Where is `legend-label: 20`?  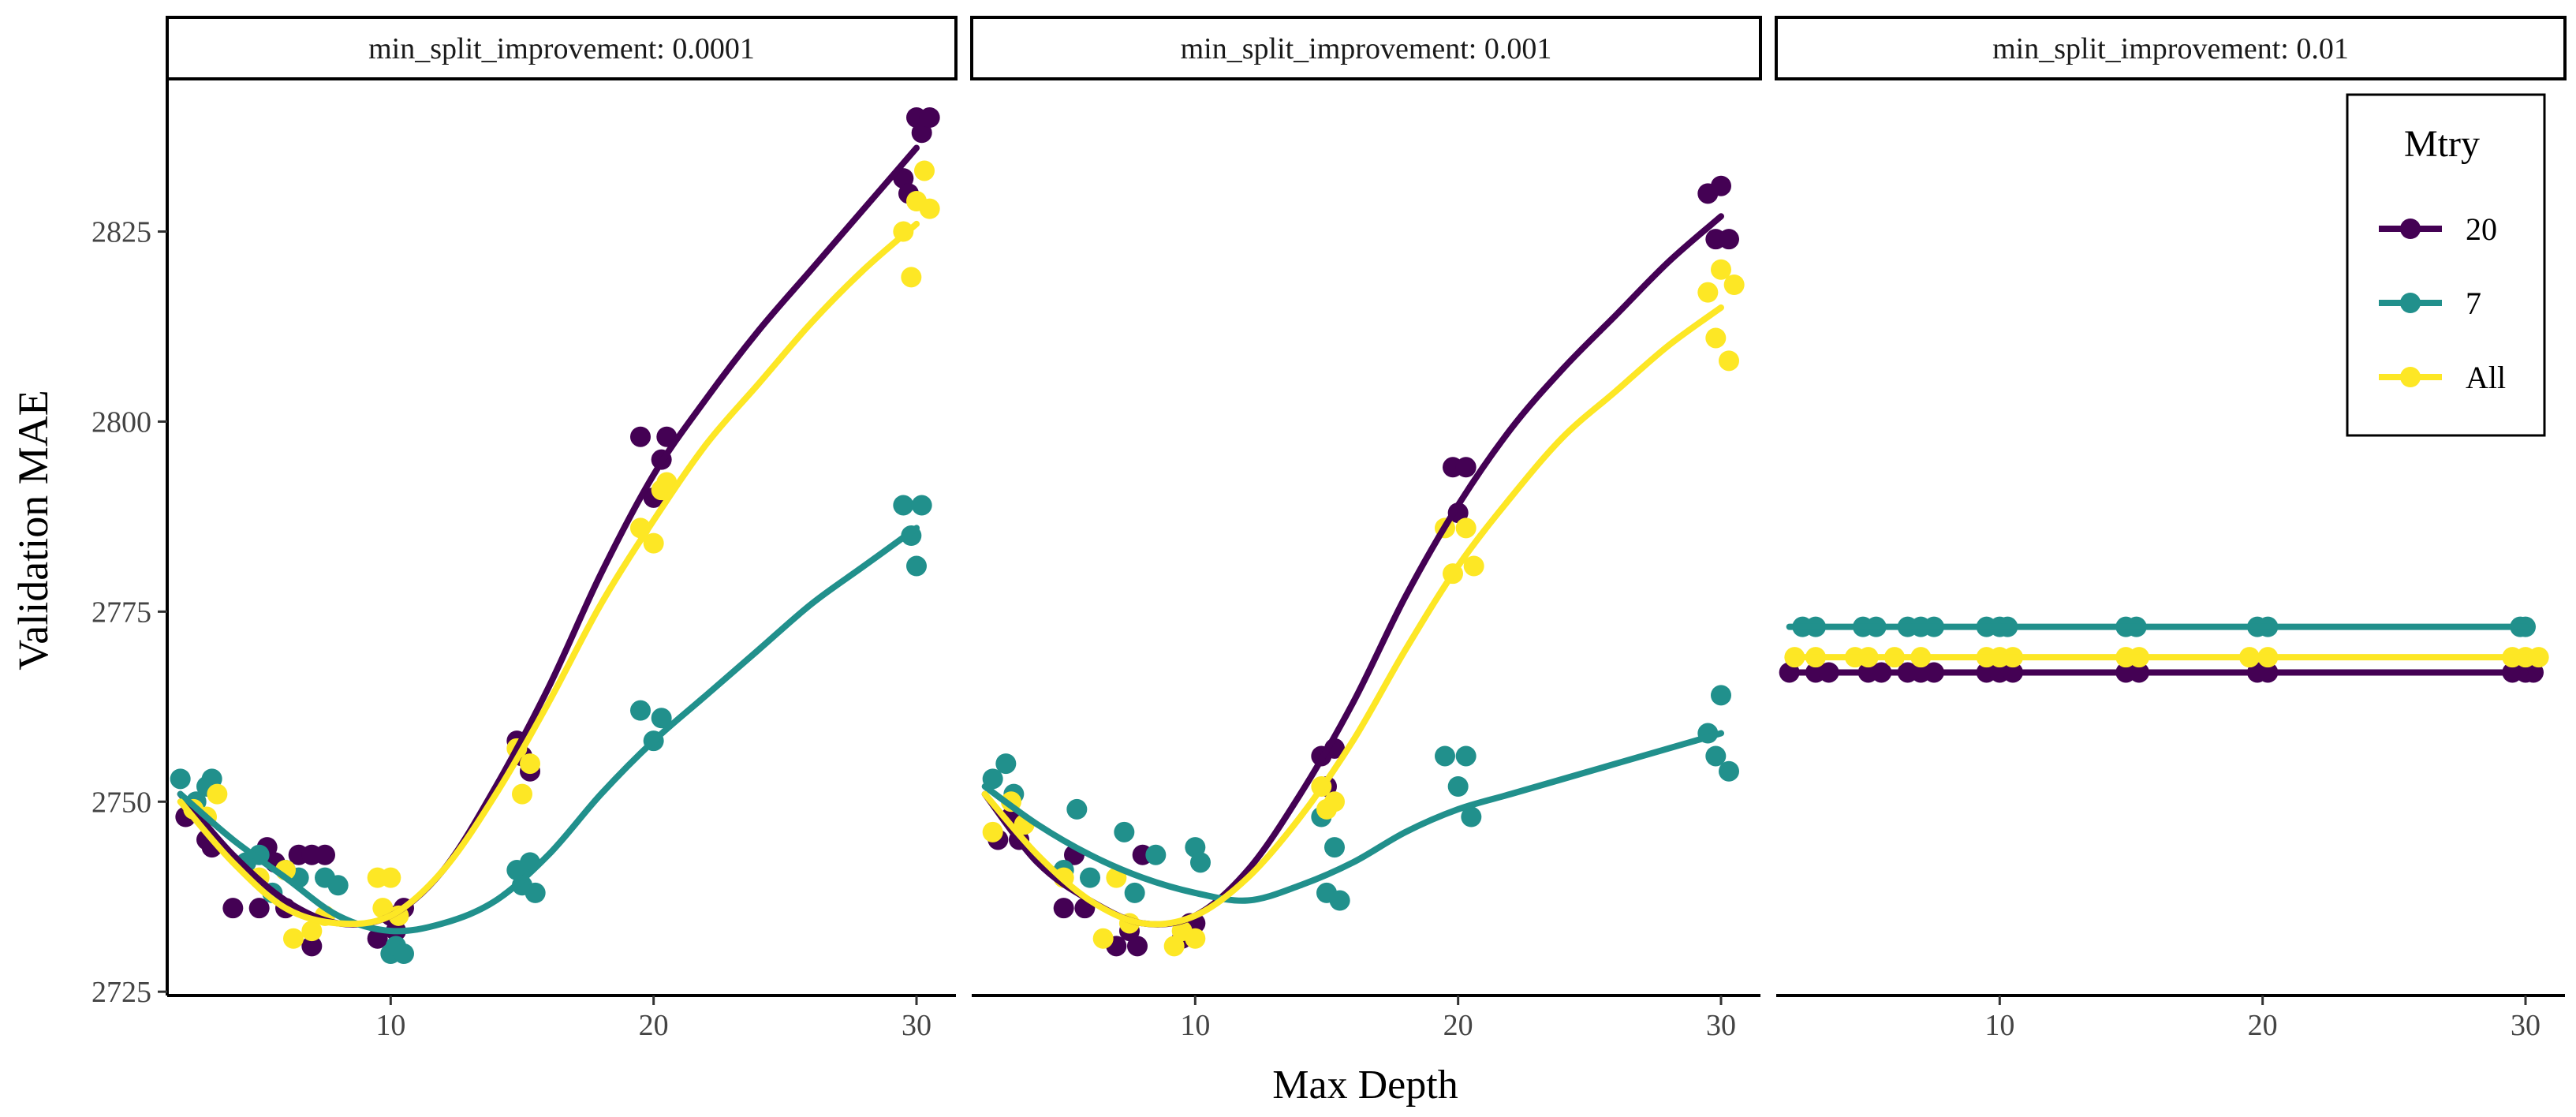 legend-label: 20 is located at coordinates (2481, 229).